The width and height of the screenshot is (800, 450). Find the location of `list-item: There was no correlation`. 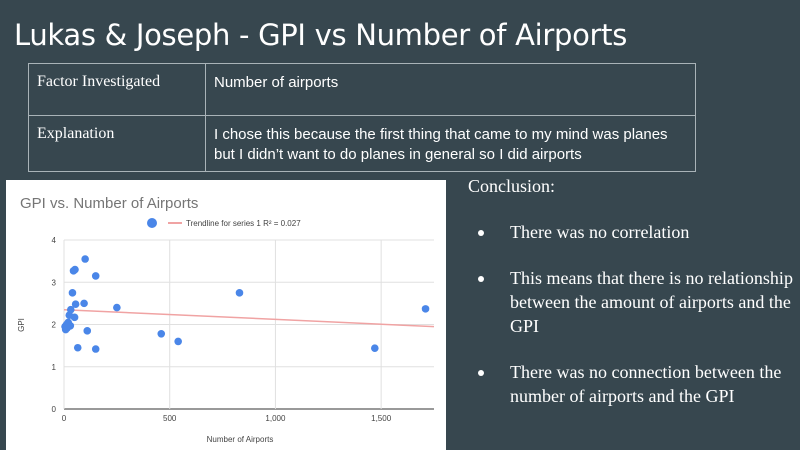

list-item: There was no correlation is located at coordinates (633, 232).